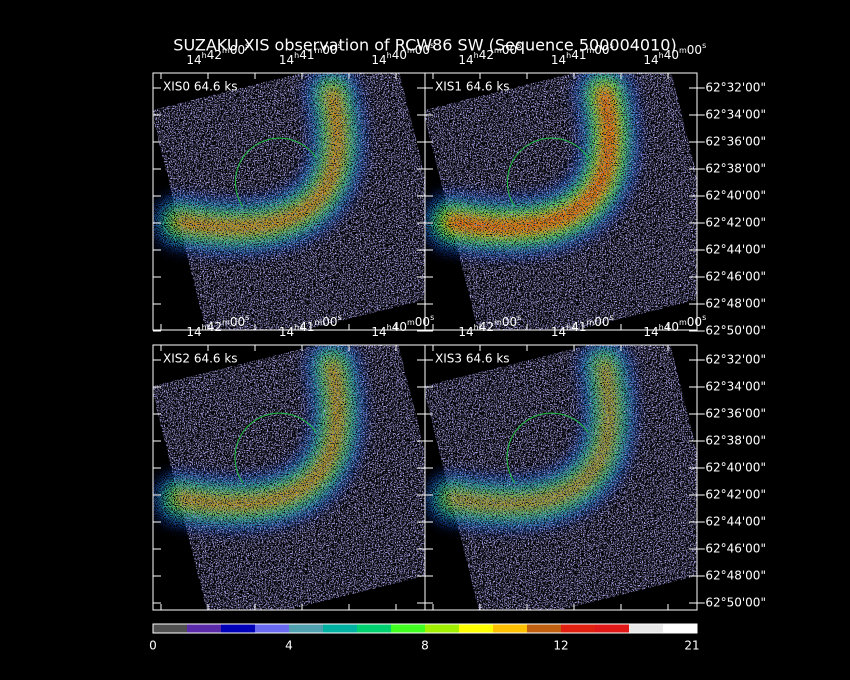 The width and height of the screenshot is (850, 680). I want to click on colorbar-tick-label: 4, so click(289, 646).